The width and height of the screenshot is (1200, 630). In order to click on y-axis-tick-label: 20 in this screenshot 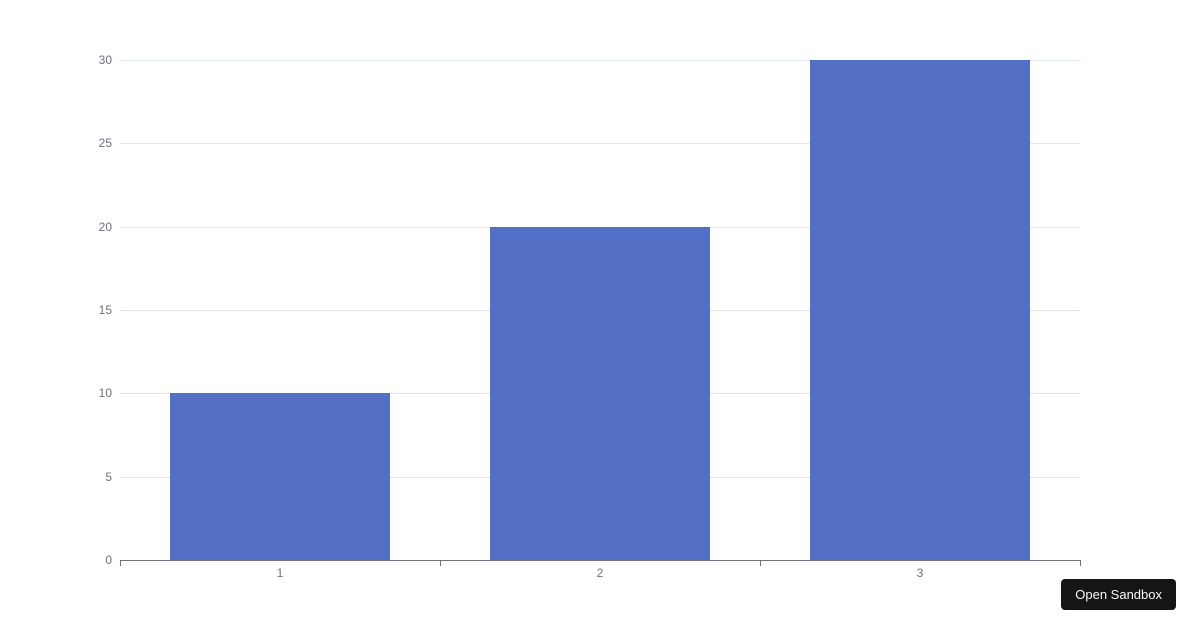, I will do `click(105, 226)`.